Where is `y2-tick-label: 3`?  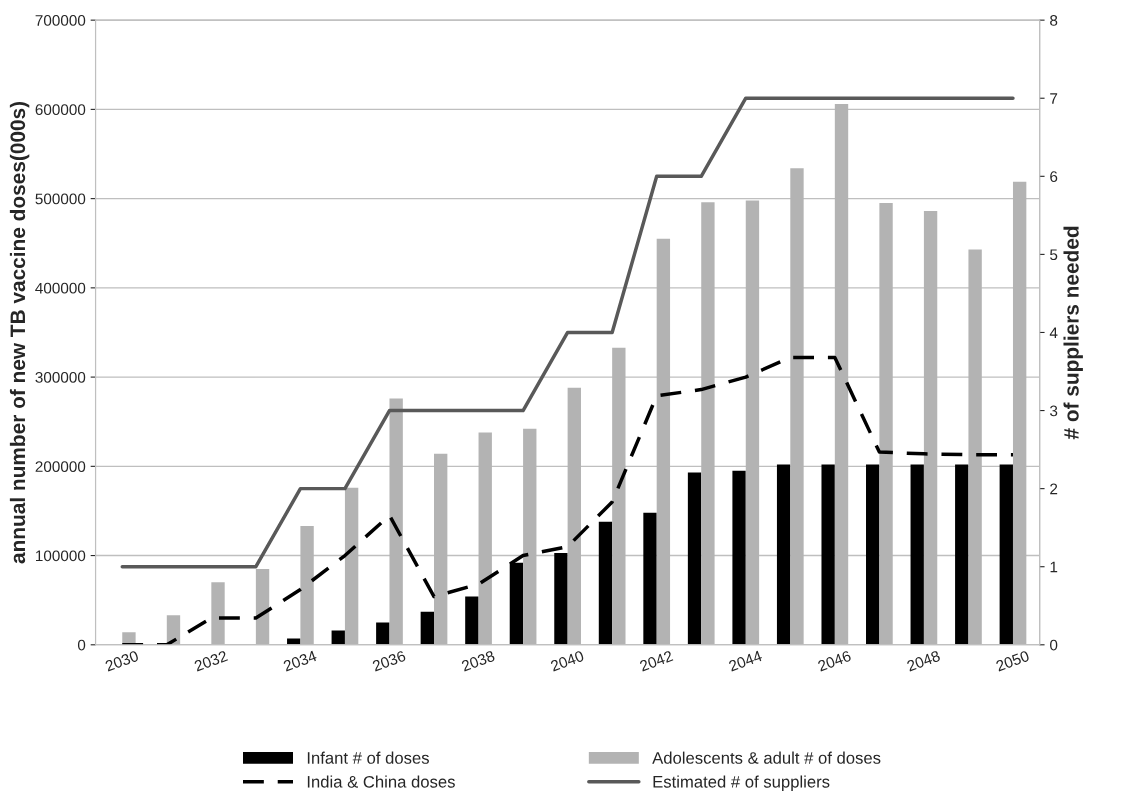
y2-tick-label: 3 is located at coordinates (1054, 411).